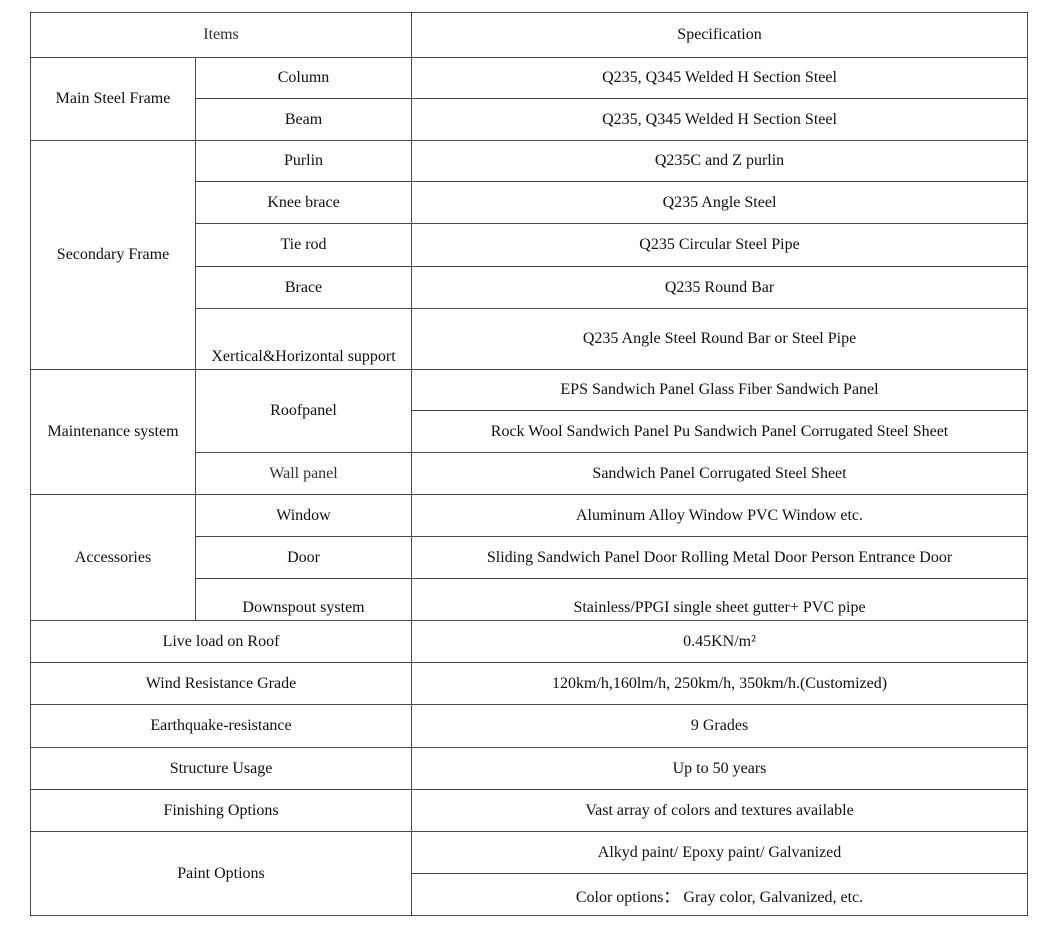 The height and width of the screenshot is (936, 1060). I want to click on spec-value: Up to 50 years, so click(720, 768).